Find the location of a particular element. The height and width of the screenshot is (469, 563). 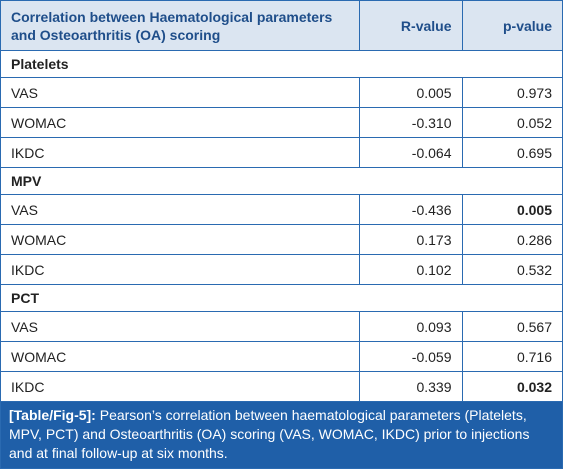

section-row: PCT is located at coordinates (281, 298).